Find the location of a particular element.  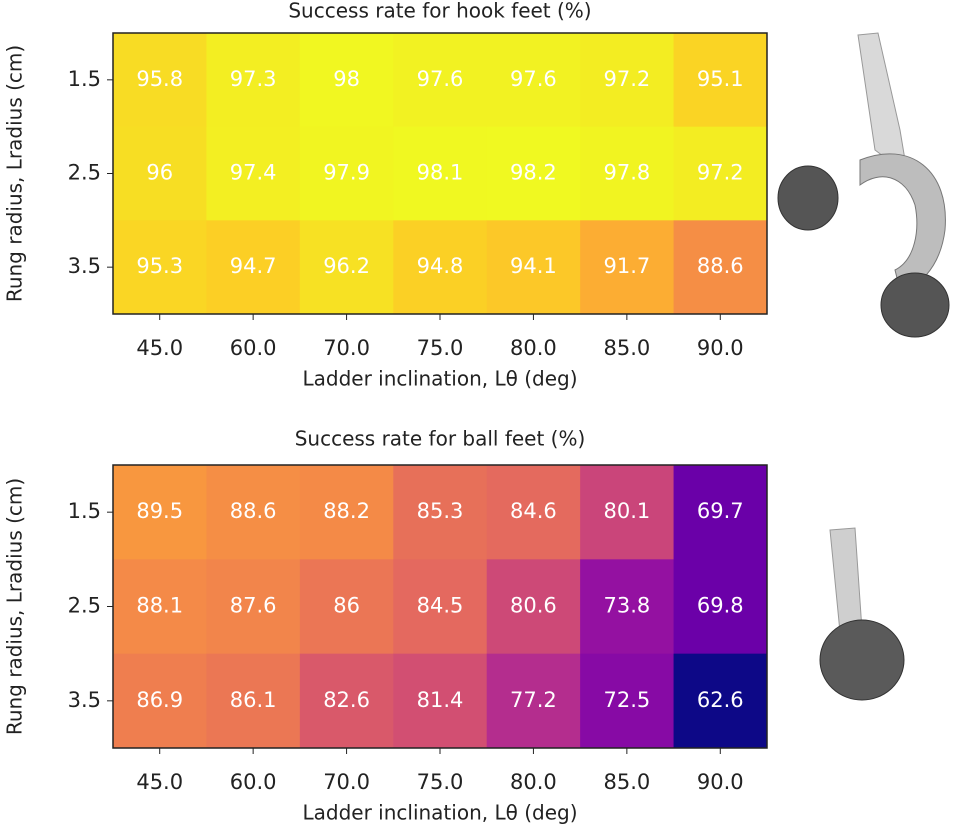

chart-title: Success rate for ball feet (%) is located at coordinates (440, 439).